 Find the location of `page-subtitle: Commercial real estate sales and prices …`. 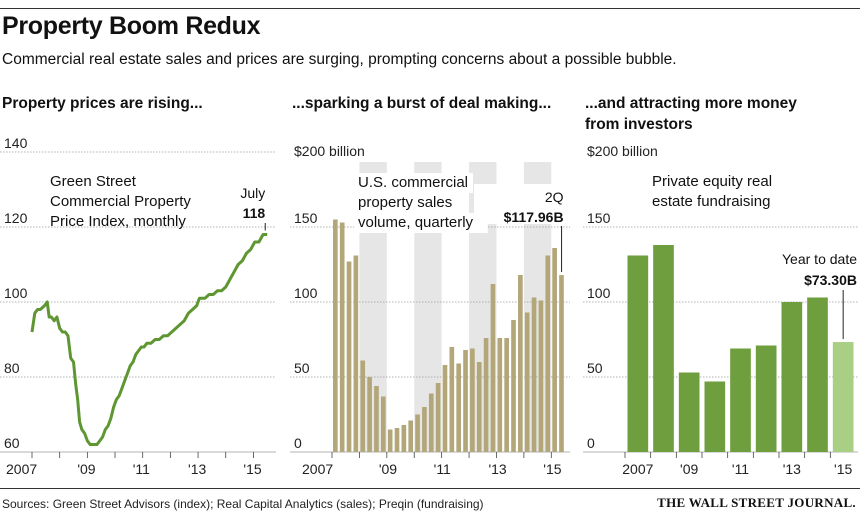

page-subtitle: Commercial real estate sales and prices … is located at coordinates (339, 59).